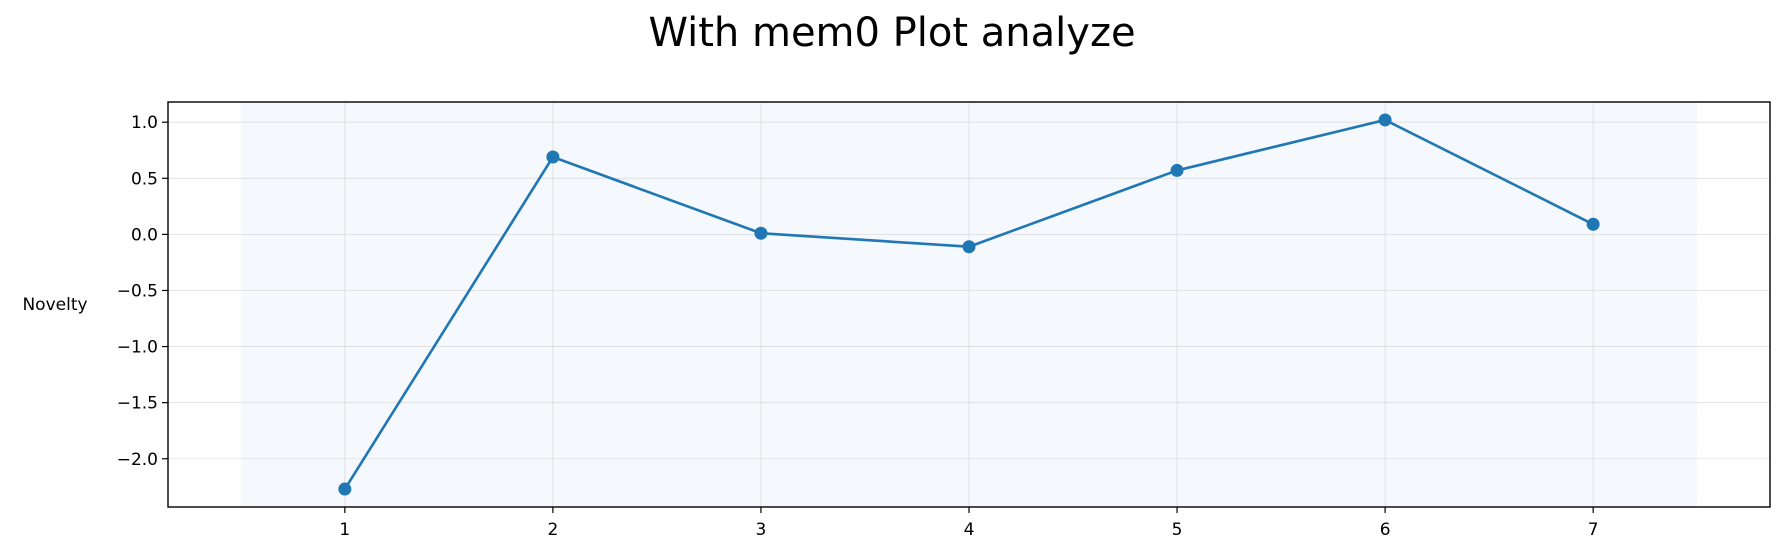 This screenshot has width=1785, height=558. Describe the element at coordinates (344, 530) in the screenshot. I see `x-tick-label: 1` at that location.